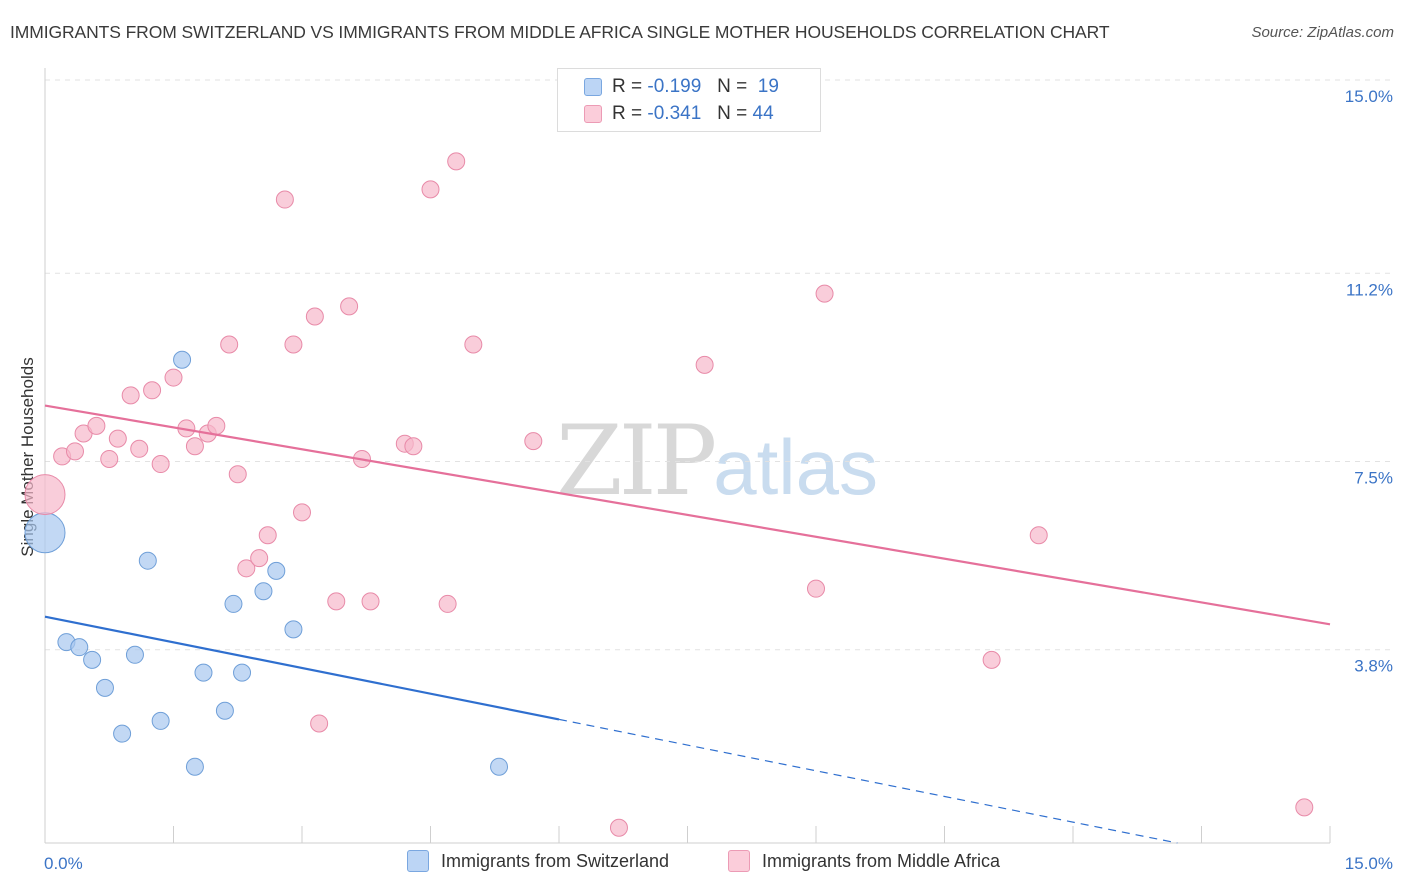 This screenshot has height=892, width=1406. I want to click on legend-n-value-switzerland: 19, so click(768, 86).